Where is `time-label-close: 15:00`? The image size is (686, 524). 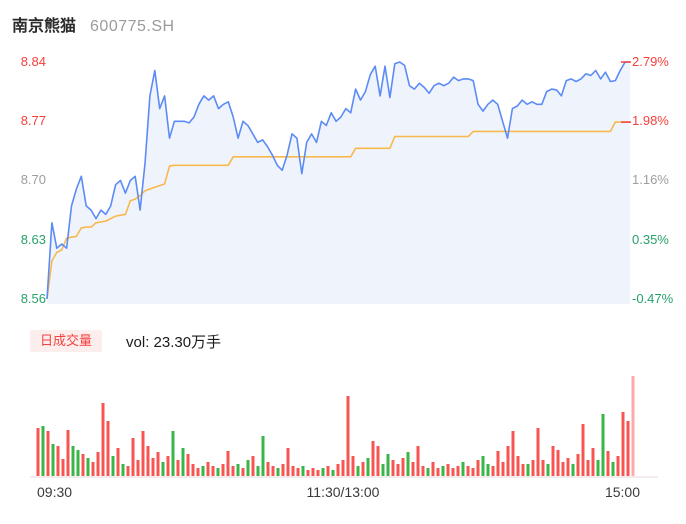 time-label-close: 15:00 is located at coordinates (622, 492).